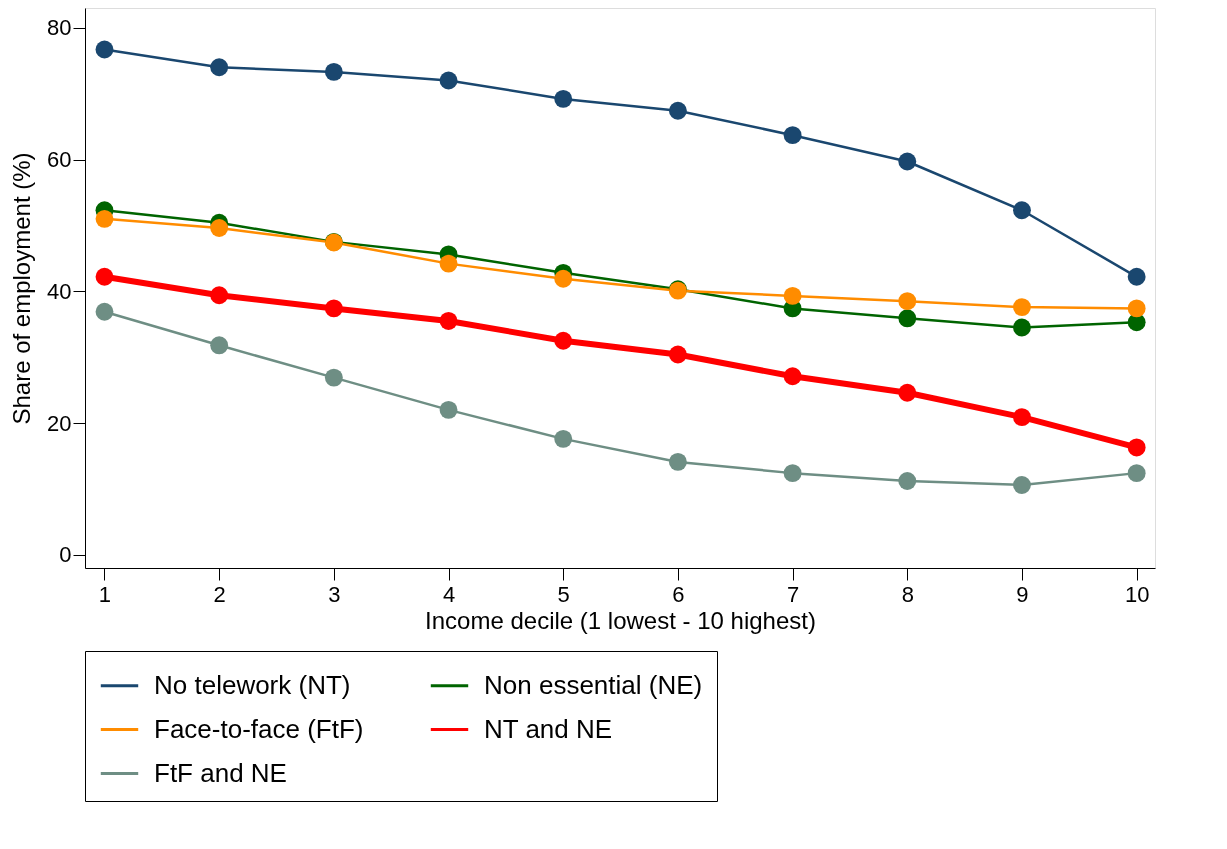  Describe the element at coordinates (593, 684) in the screenshot. I see `legend-label: Non essential (NE)` at that location.